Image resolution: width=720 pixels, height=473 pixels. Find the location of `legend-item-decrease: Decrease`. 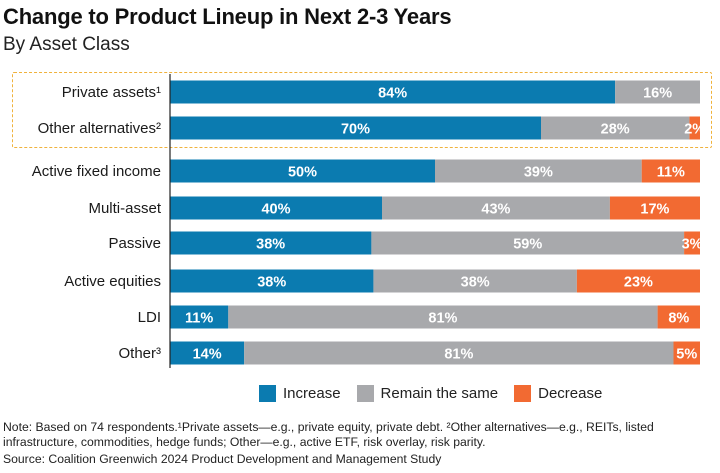

legend-item-decrease: Decrease is located at coordinates (558, 393).